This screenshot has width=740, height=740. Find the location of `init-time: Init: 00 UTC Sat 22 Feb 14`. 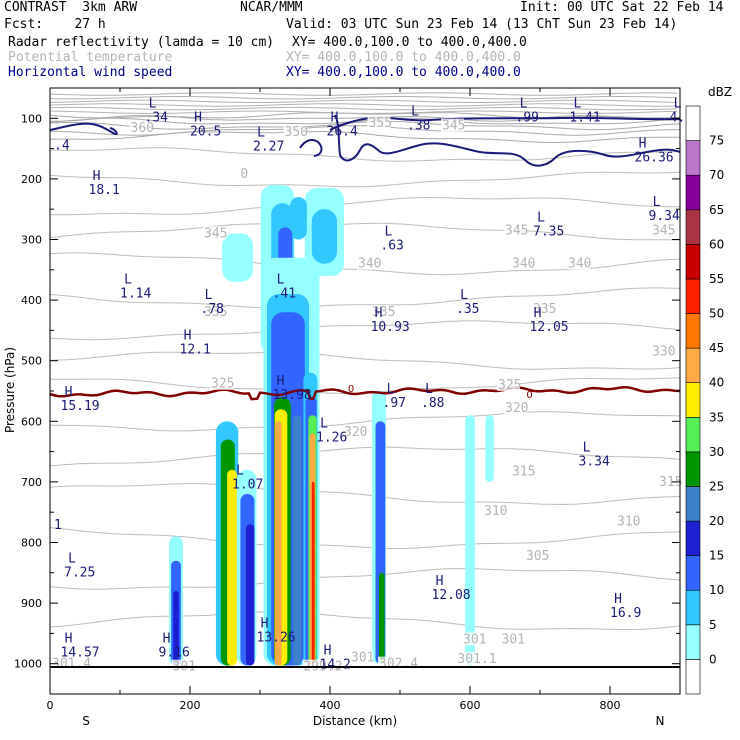

init-time: Init: 00 UTC Sat 22 Feb 14 is located at coordinates (622, 7).